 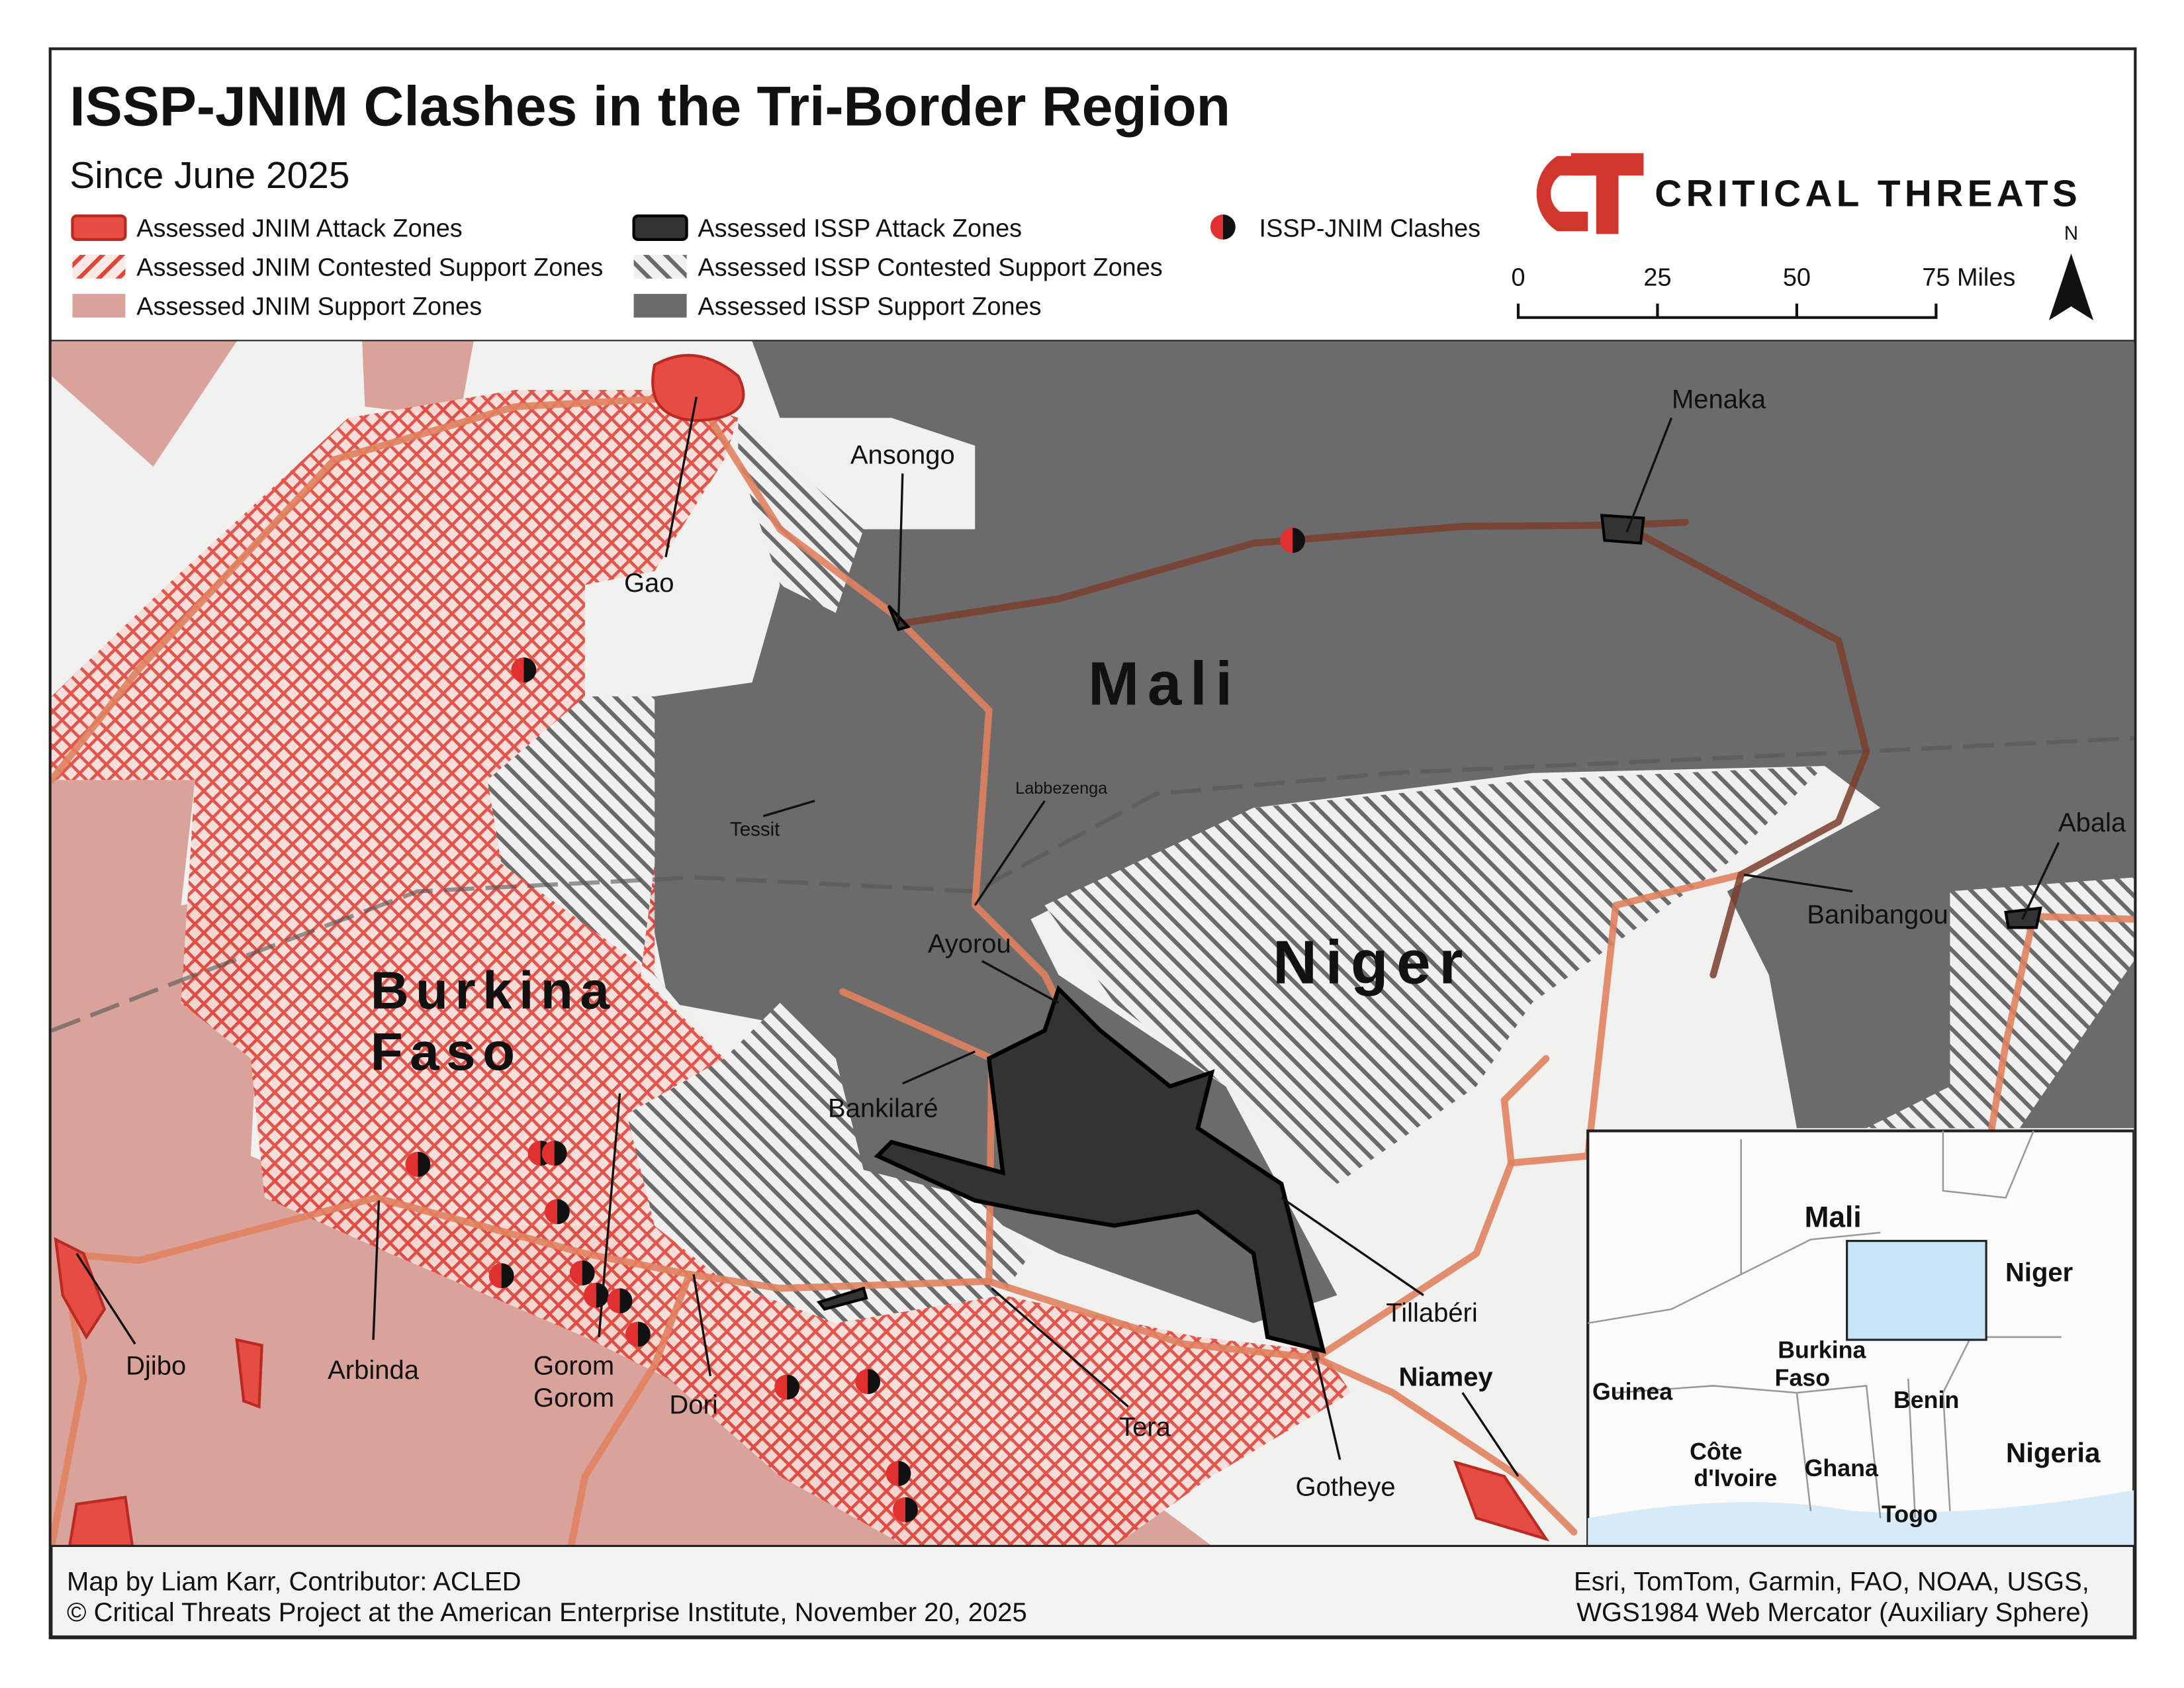 What do you see at coordinates (1926, 1400) in the screenshot?
I see `inset-label: Benin` at bounding box center [1926, 1400].